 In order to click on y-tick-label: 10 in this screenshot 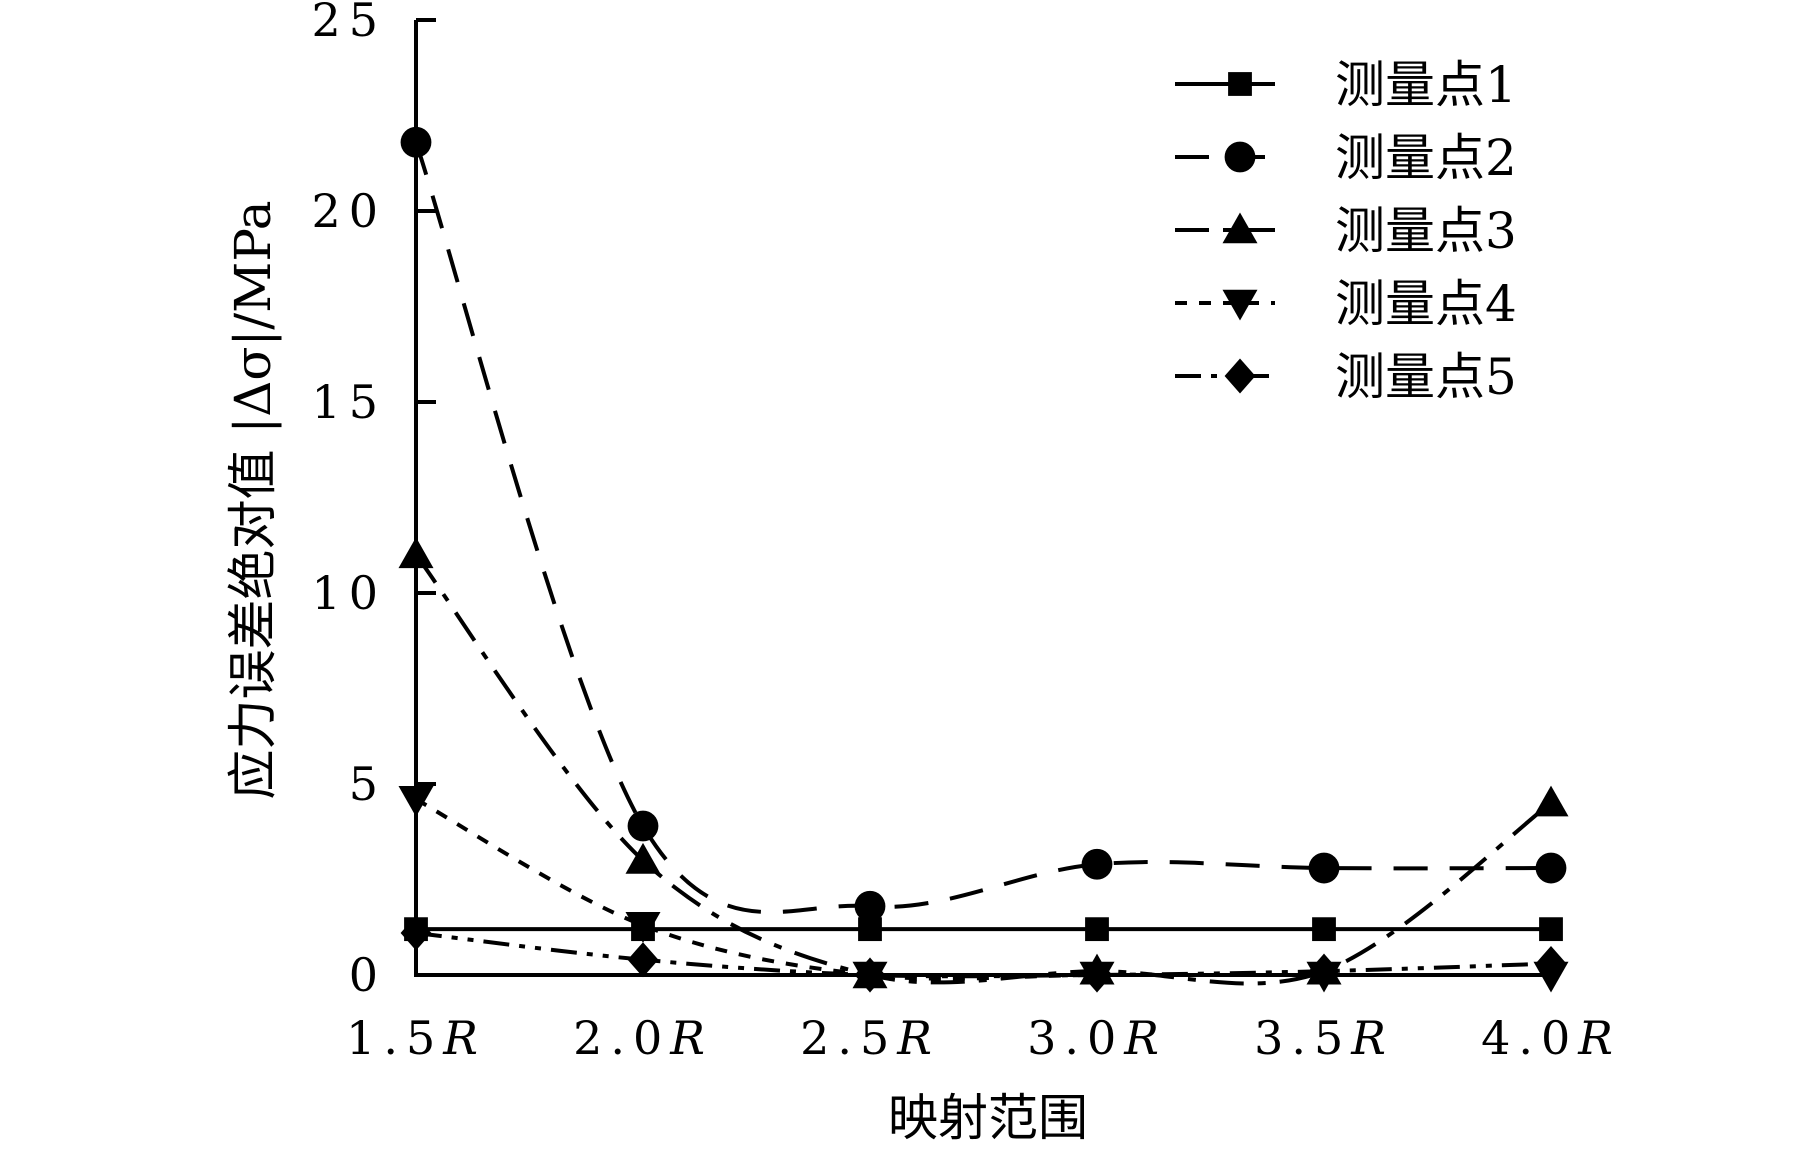, I will do `click(348, 593)`.